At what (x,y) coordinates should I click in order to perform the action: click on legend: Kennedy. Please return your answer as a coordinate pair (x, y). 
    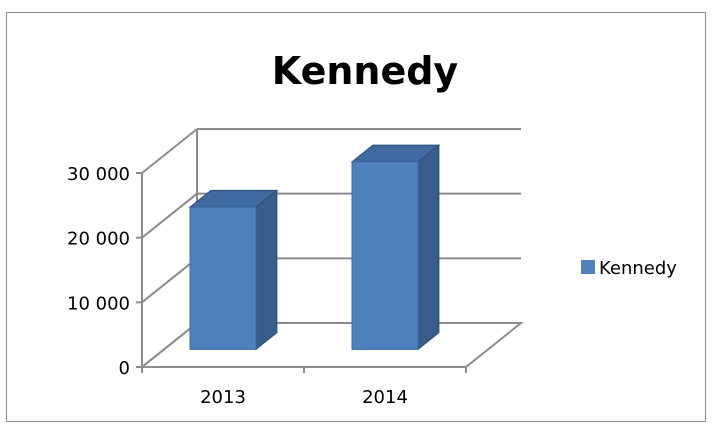
    Looking at the image, I should click on (629, 268).